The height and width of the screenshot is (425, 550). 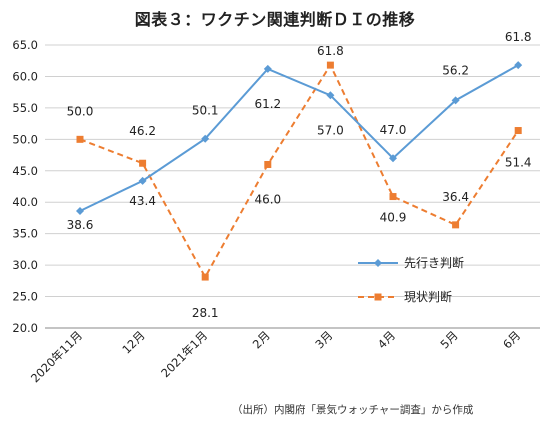 I want to click on data-label: 40.9, so click(x=393, y=218).